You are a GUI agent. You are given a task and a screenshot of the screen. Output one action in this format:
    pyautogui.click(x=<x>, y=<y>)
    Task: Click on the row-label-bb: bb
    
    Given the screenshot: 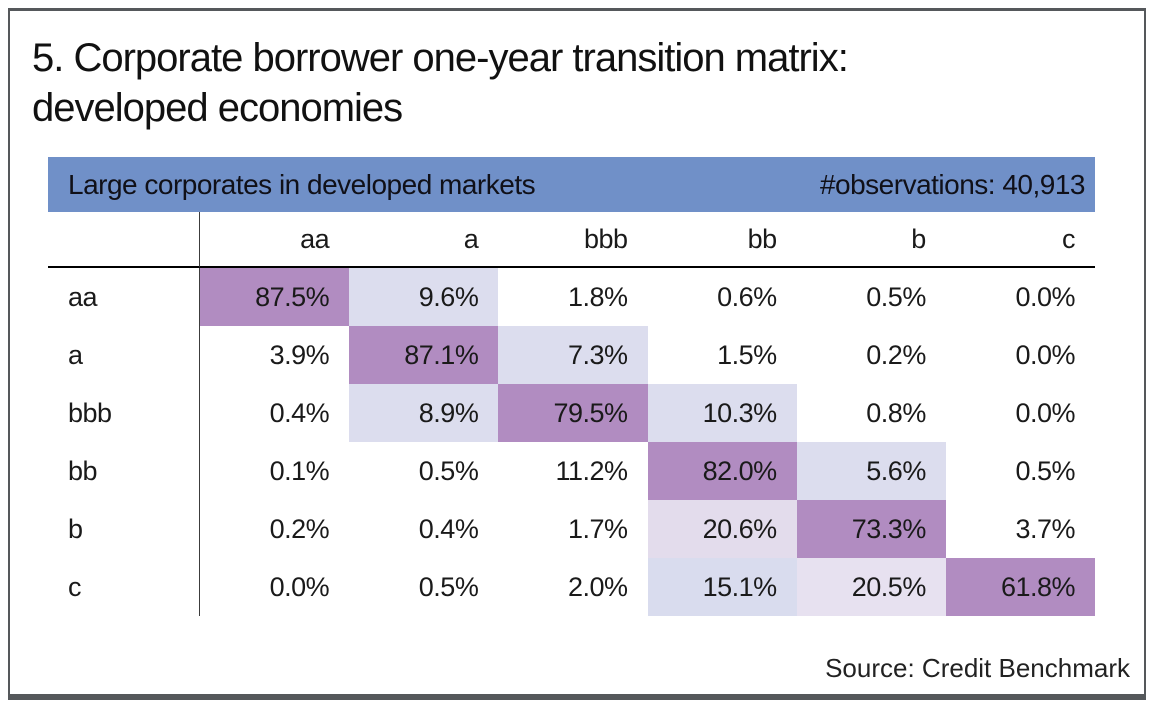 What is the action you would take?
    pyautogui.click(x=124, y=471)
    